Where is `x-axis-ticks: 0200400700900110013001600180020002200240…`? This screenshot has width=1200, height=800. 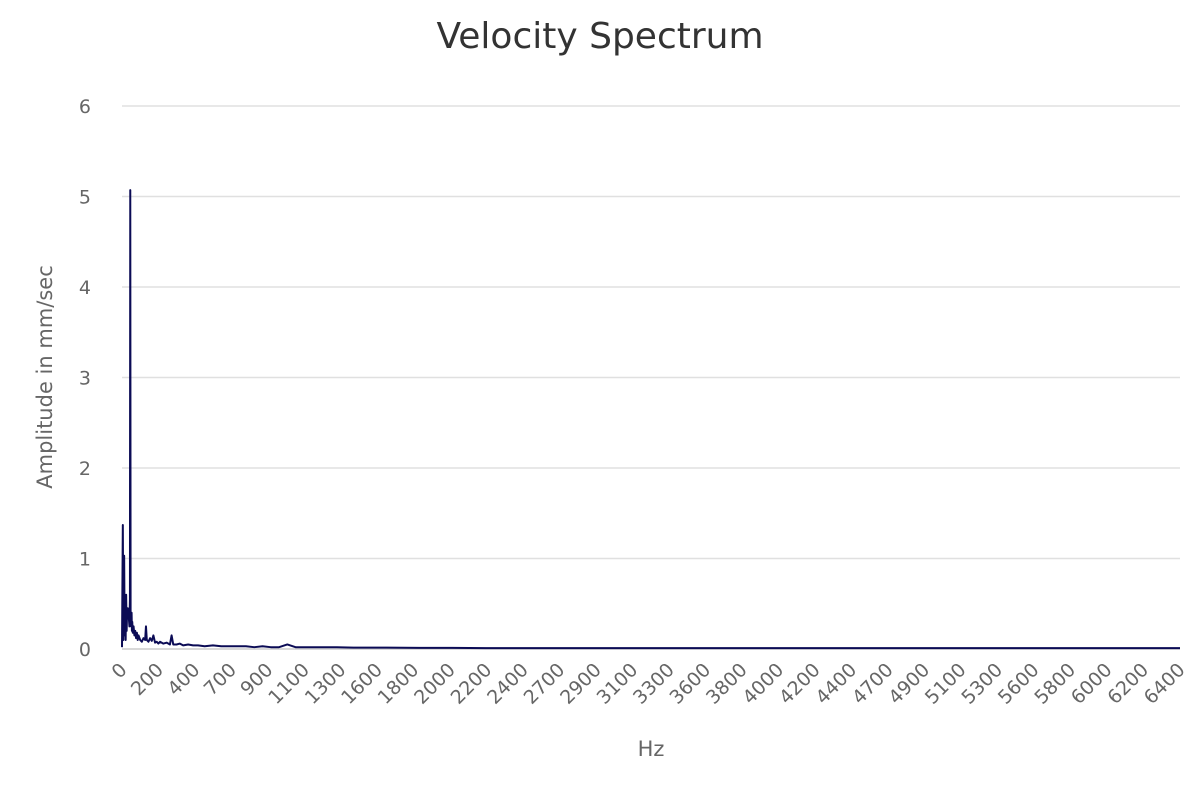 x-axis-ticks: 0200400700900110013001600180020002200240… is located at coordinates (648, 684).